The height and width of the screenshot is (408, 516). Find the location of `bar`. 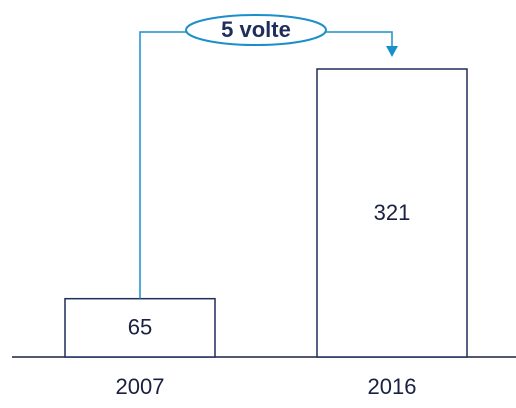

bar is located at coordinates (140, 327).